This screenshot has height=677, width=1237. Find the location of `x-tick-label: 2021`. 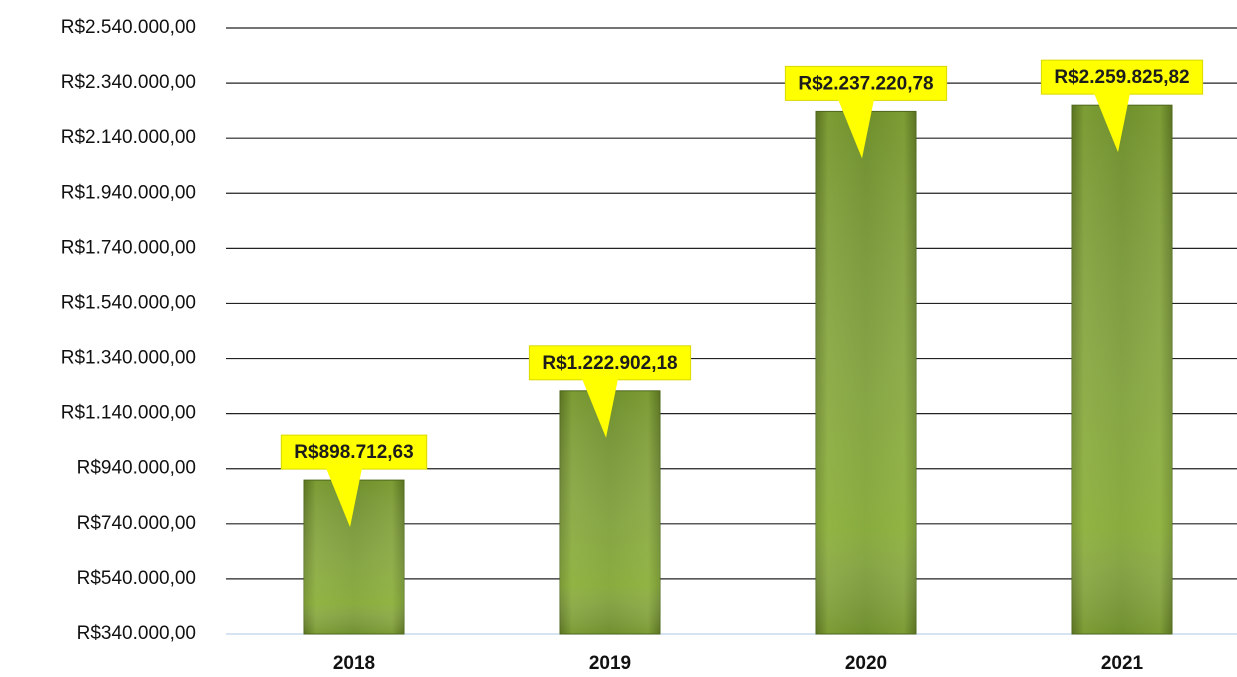

x-tick-label: 2021 is located at coordinates (1122, 663).